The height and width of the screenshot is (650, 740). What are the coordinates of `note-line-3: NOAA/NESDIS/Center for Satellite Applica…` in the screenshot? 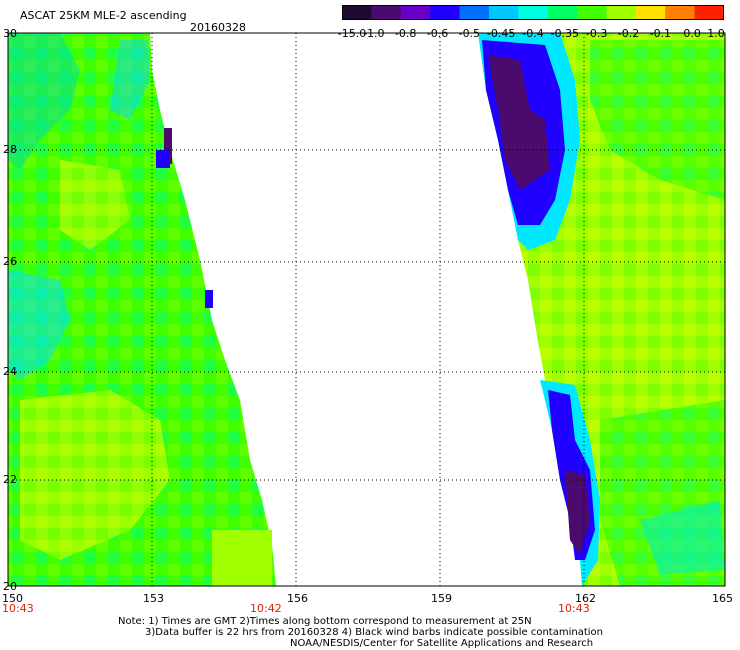 It's located at (442, 643).